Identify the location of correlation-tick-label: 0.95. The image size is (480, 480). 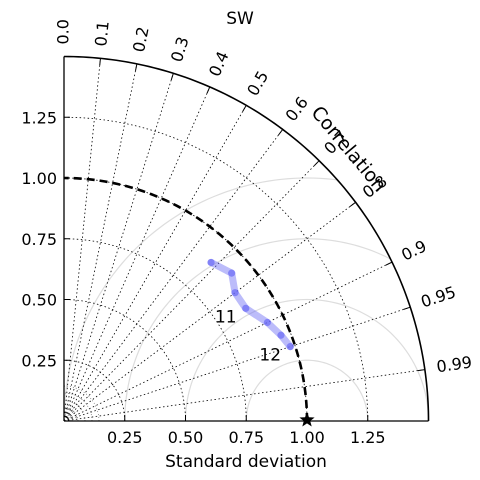
(438, 296).